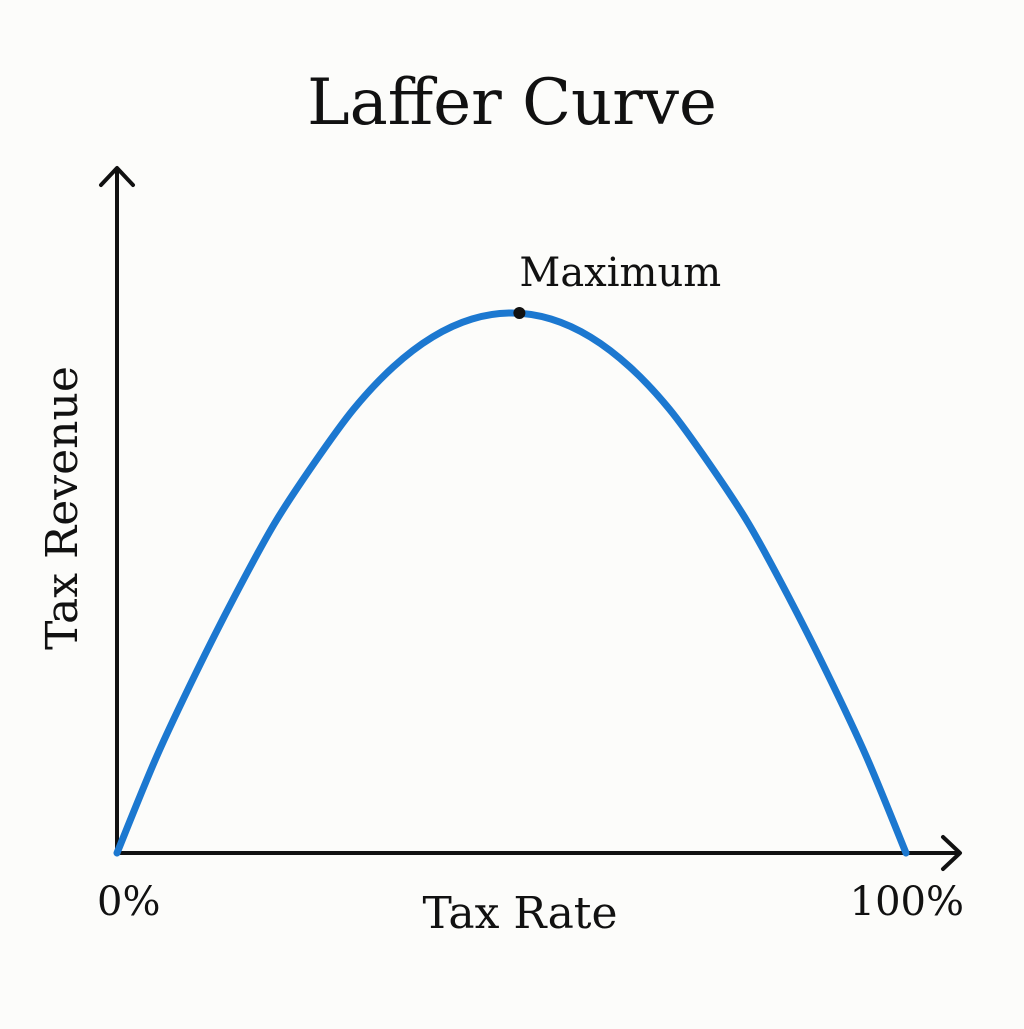 The image size is (1024, 1029). What do you see at coordinates (62, 508) in the screenshot?
I see `y-axis-label: Tax Revenue` at bounding box center [62, 508].